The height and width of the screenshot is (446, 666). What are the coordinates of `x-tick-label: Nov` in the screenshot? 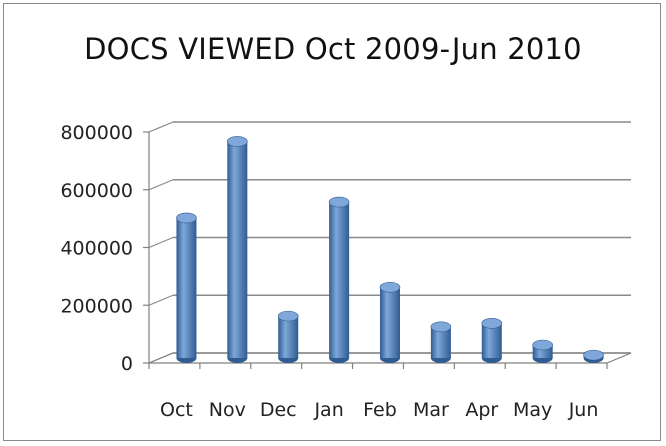 It's located at (227, 410).